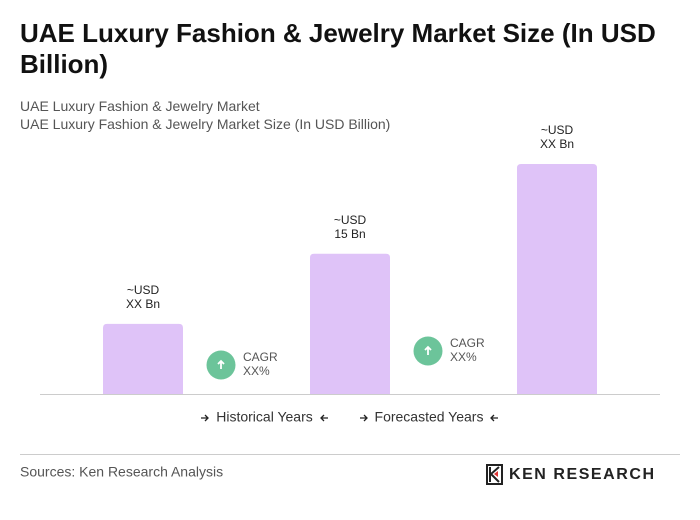 This screenshot has width=700, height=520. What do you see at coordinates (264, 417) in the screenshot?
I see `period-label: Historical Years` at bounding box center [264, 417].